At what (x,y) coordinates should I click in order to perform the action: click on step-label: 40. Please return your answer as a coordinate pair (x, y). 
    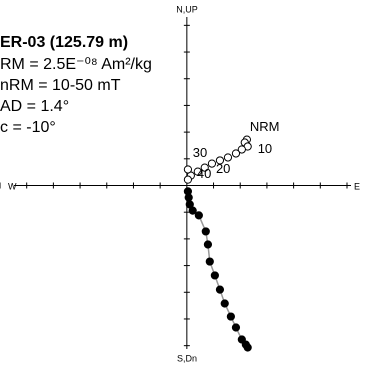
    Looking at the image, I should click on (204, 173).